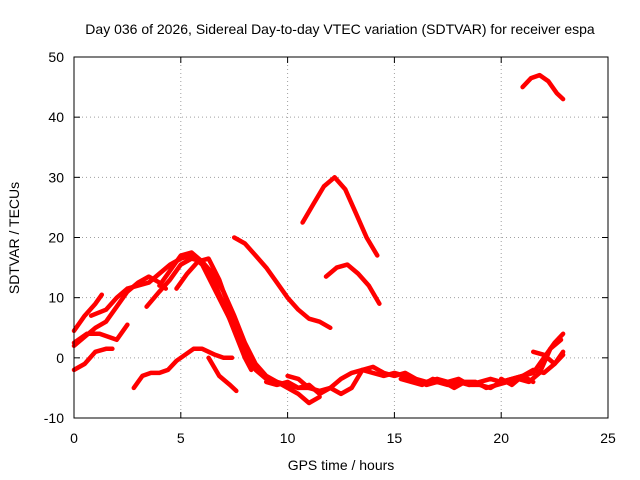 The width and height of the screenshot is (640, 480). I want to click on y-tick-label: 20, so click(56, 238).